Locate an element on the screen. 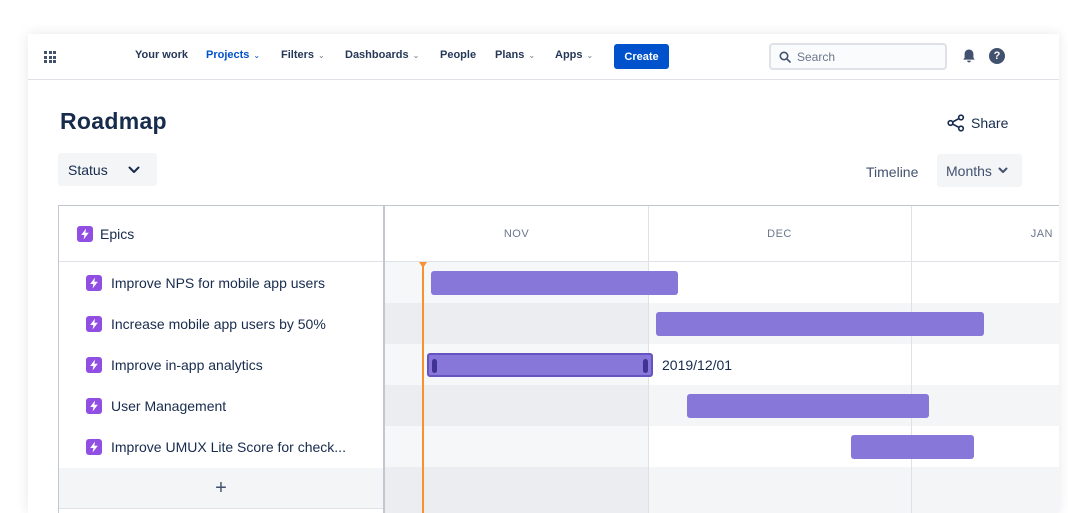 The width and height of the screenshot is (1068, 513). epic-row: Increase mobile app users by 50% is located at coordinates (221, 323).